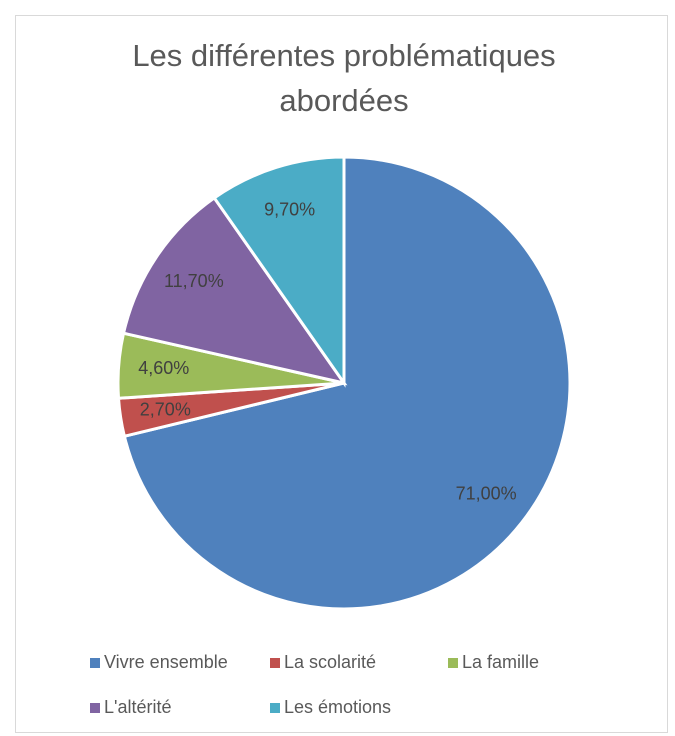 The height and width of the screenshot is (736, 675). Describe the element at coordinates (330, 662) in the screenshot. I see `legend-label: La scolarité` at that location.